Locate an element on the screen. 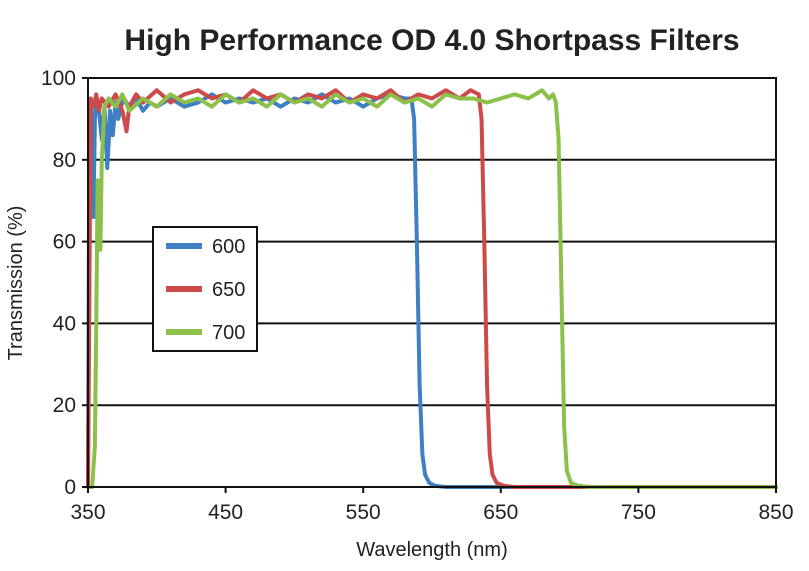  x-tick-label: 350 is located at coordinates (87, 512).